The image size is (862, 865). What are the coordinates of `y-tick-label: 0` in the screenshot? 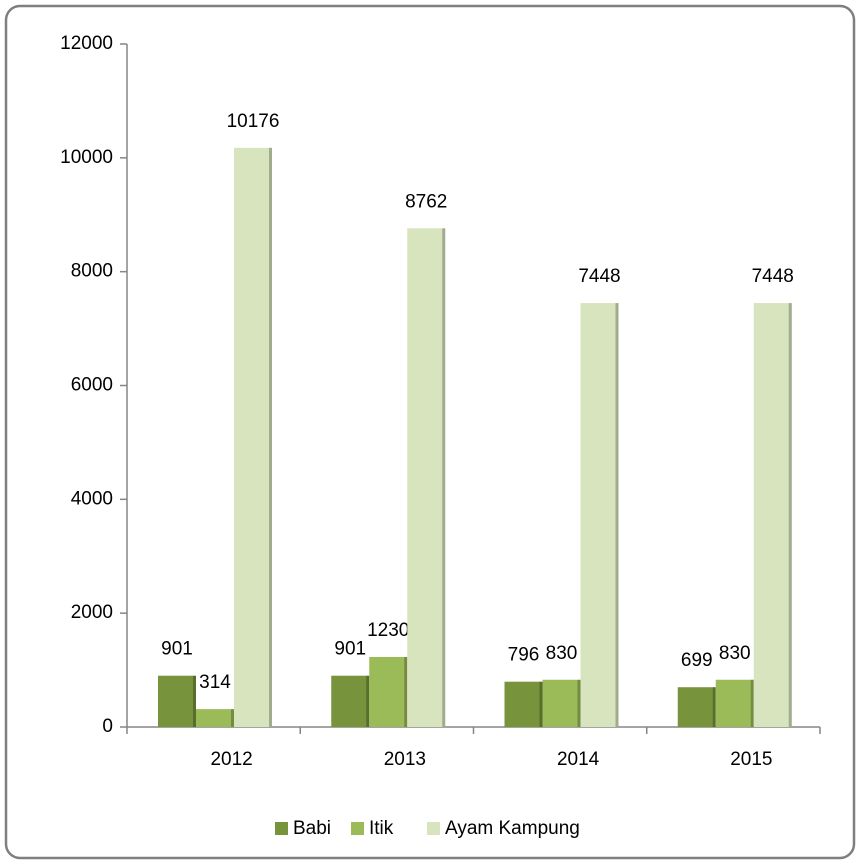 It's located at (107, 726).